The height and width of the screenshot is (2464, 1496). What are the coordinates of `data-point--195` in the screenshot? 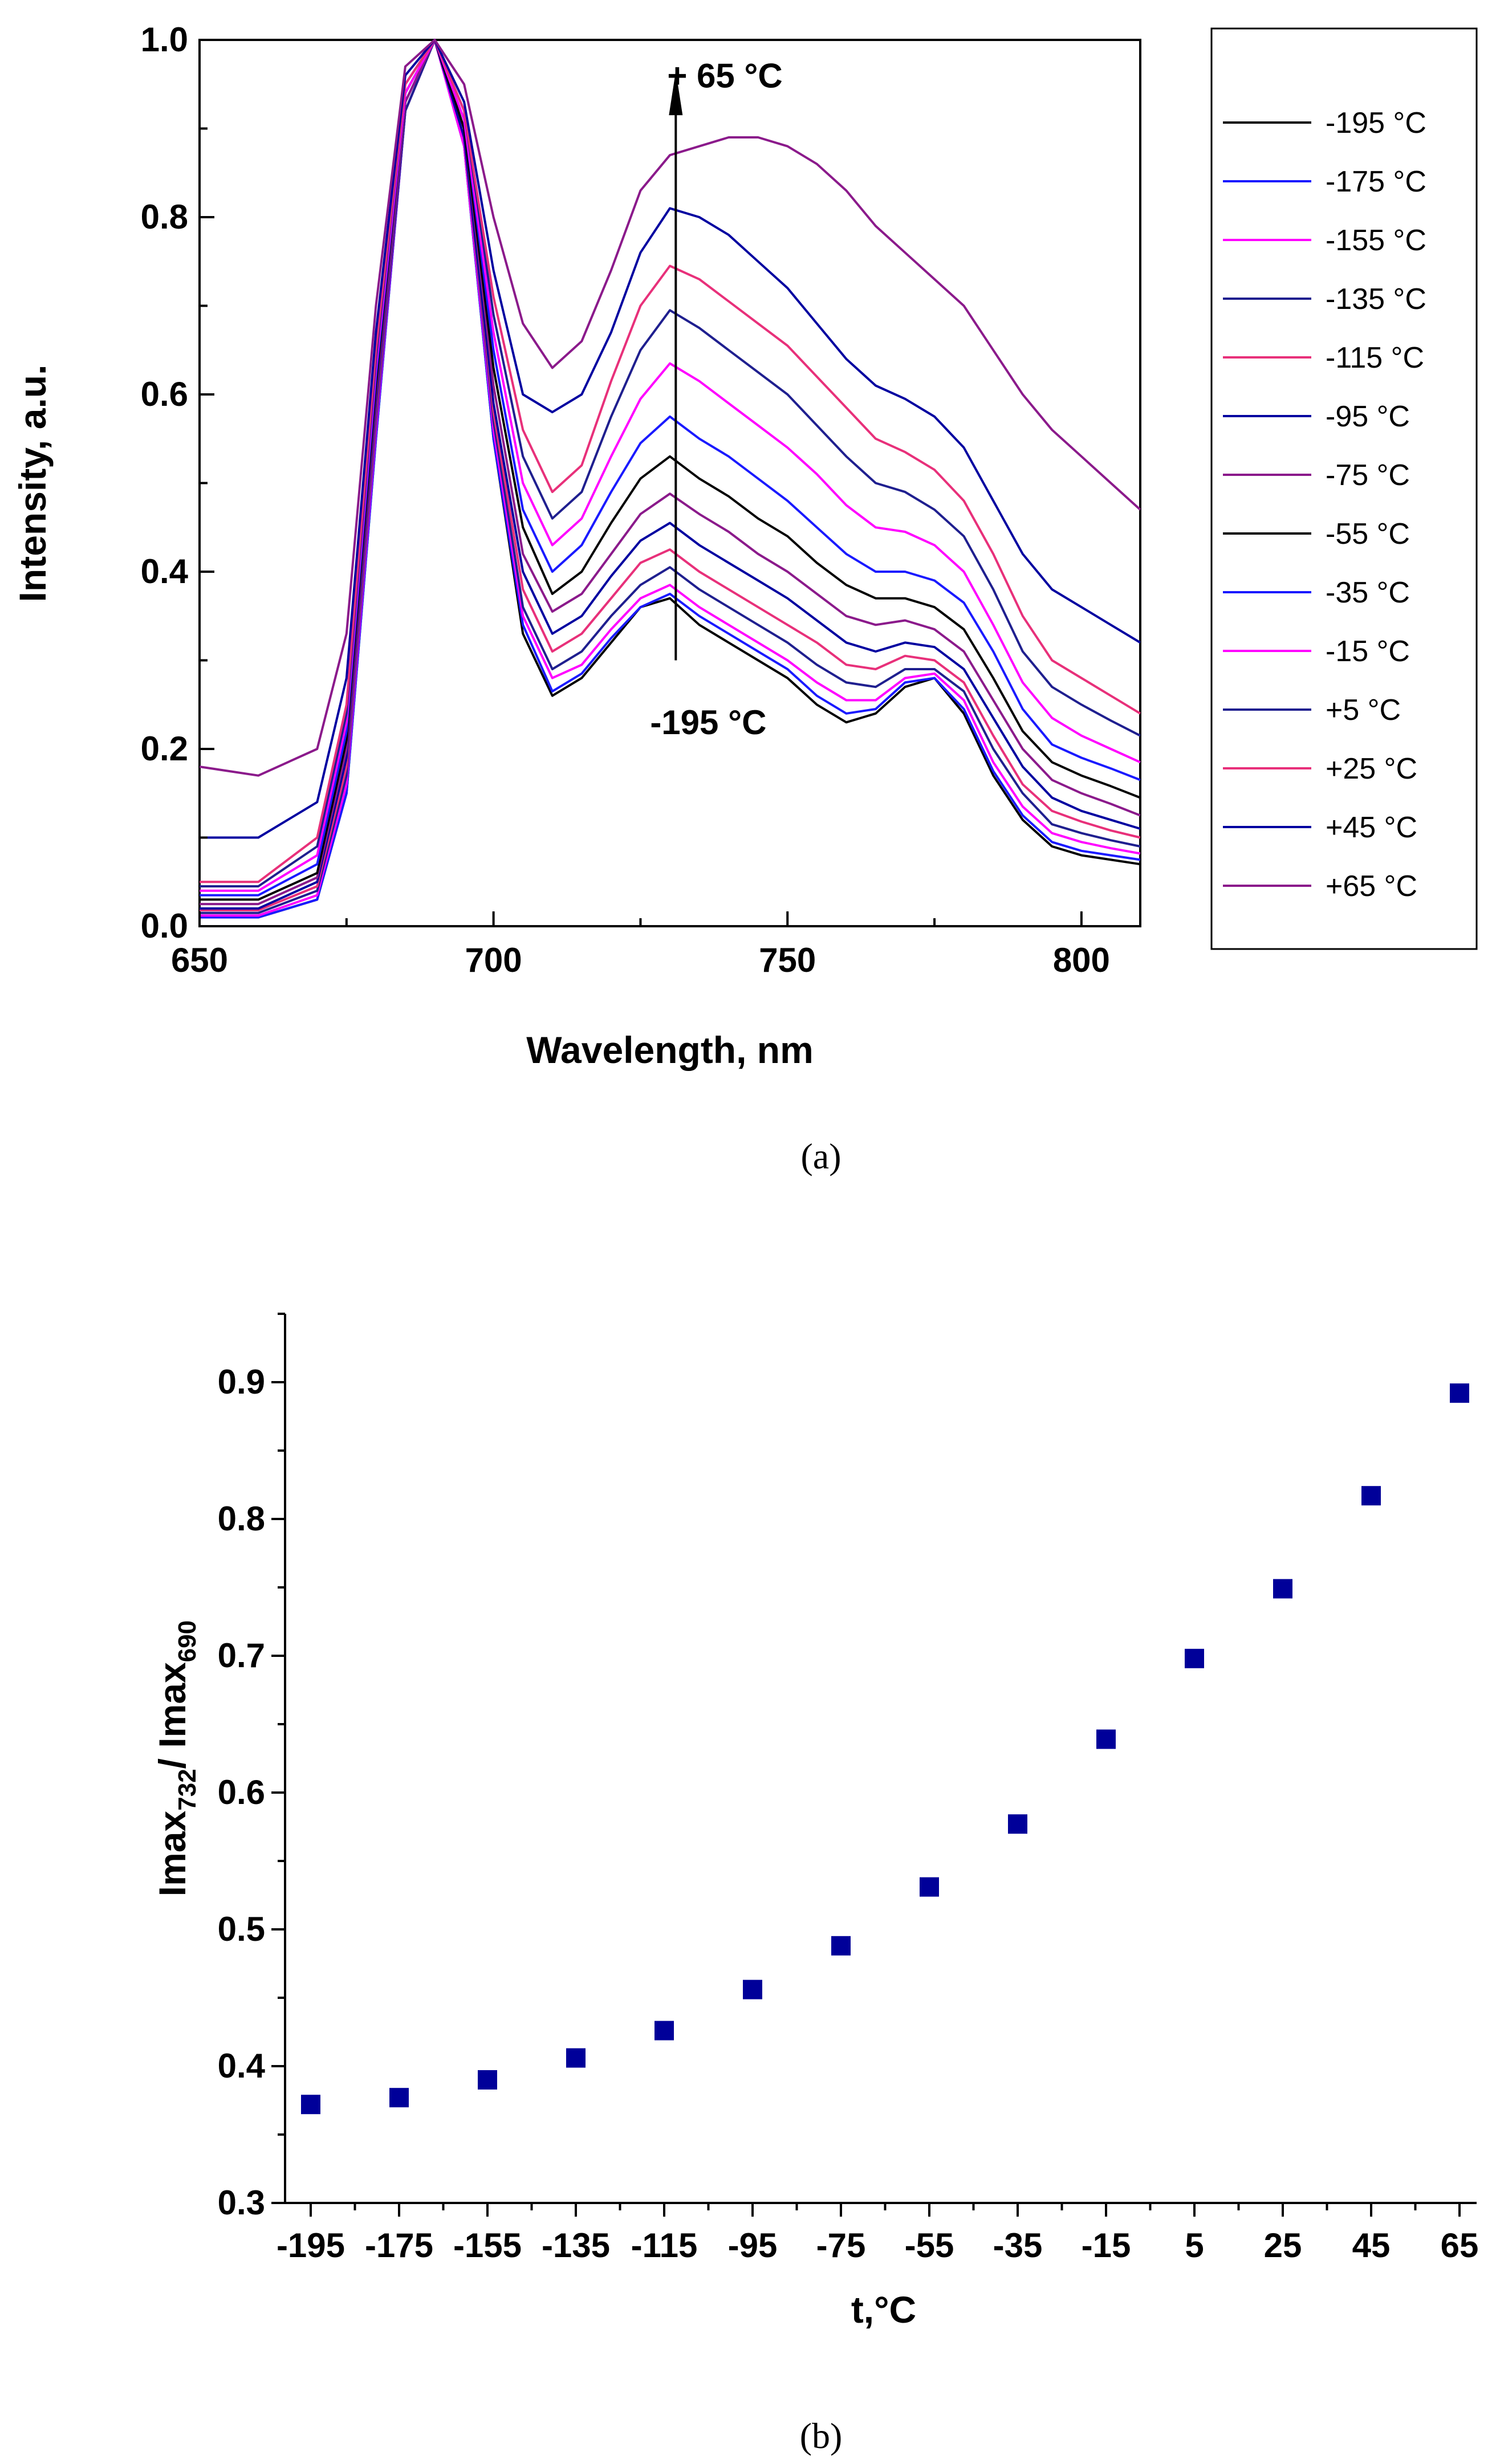 It's located at (310, 2105).